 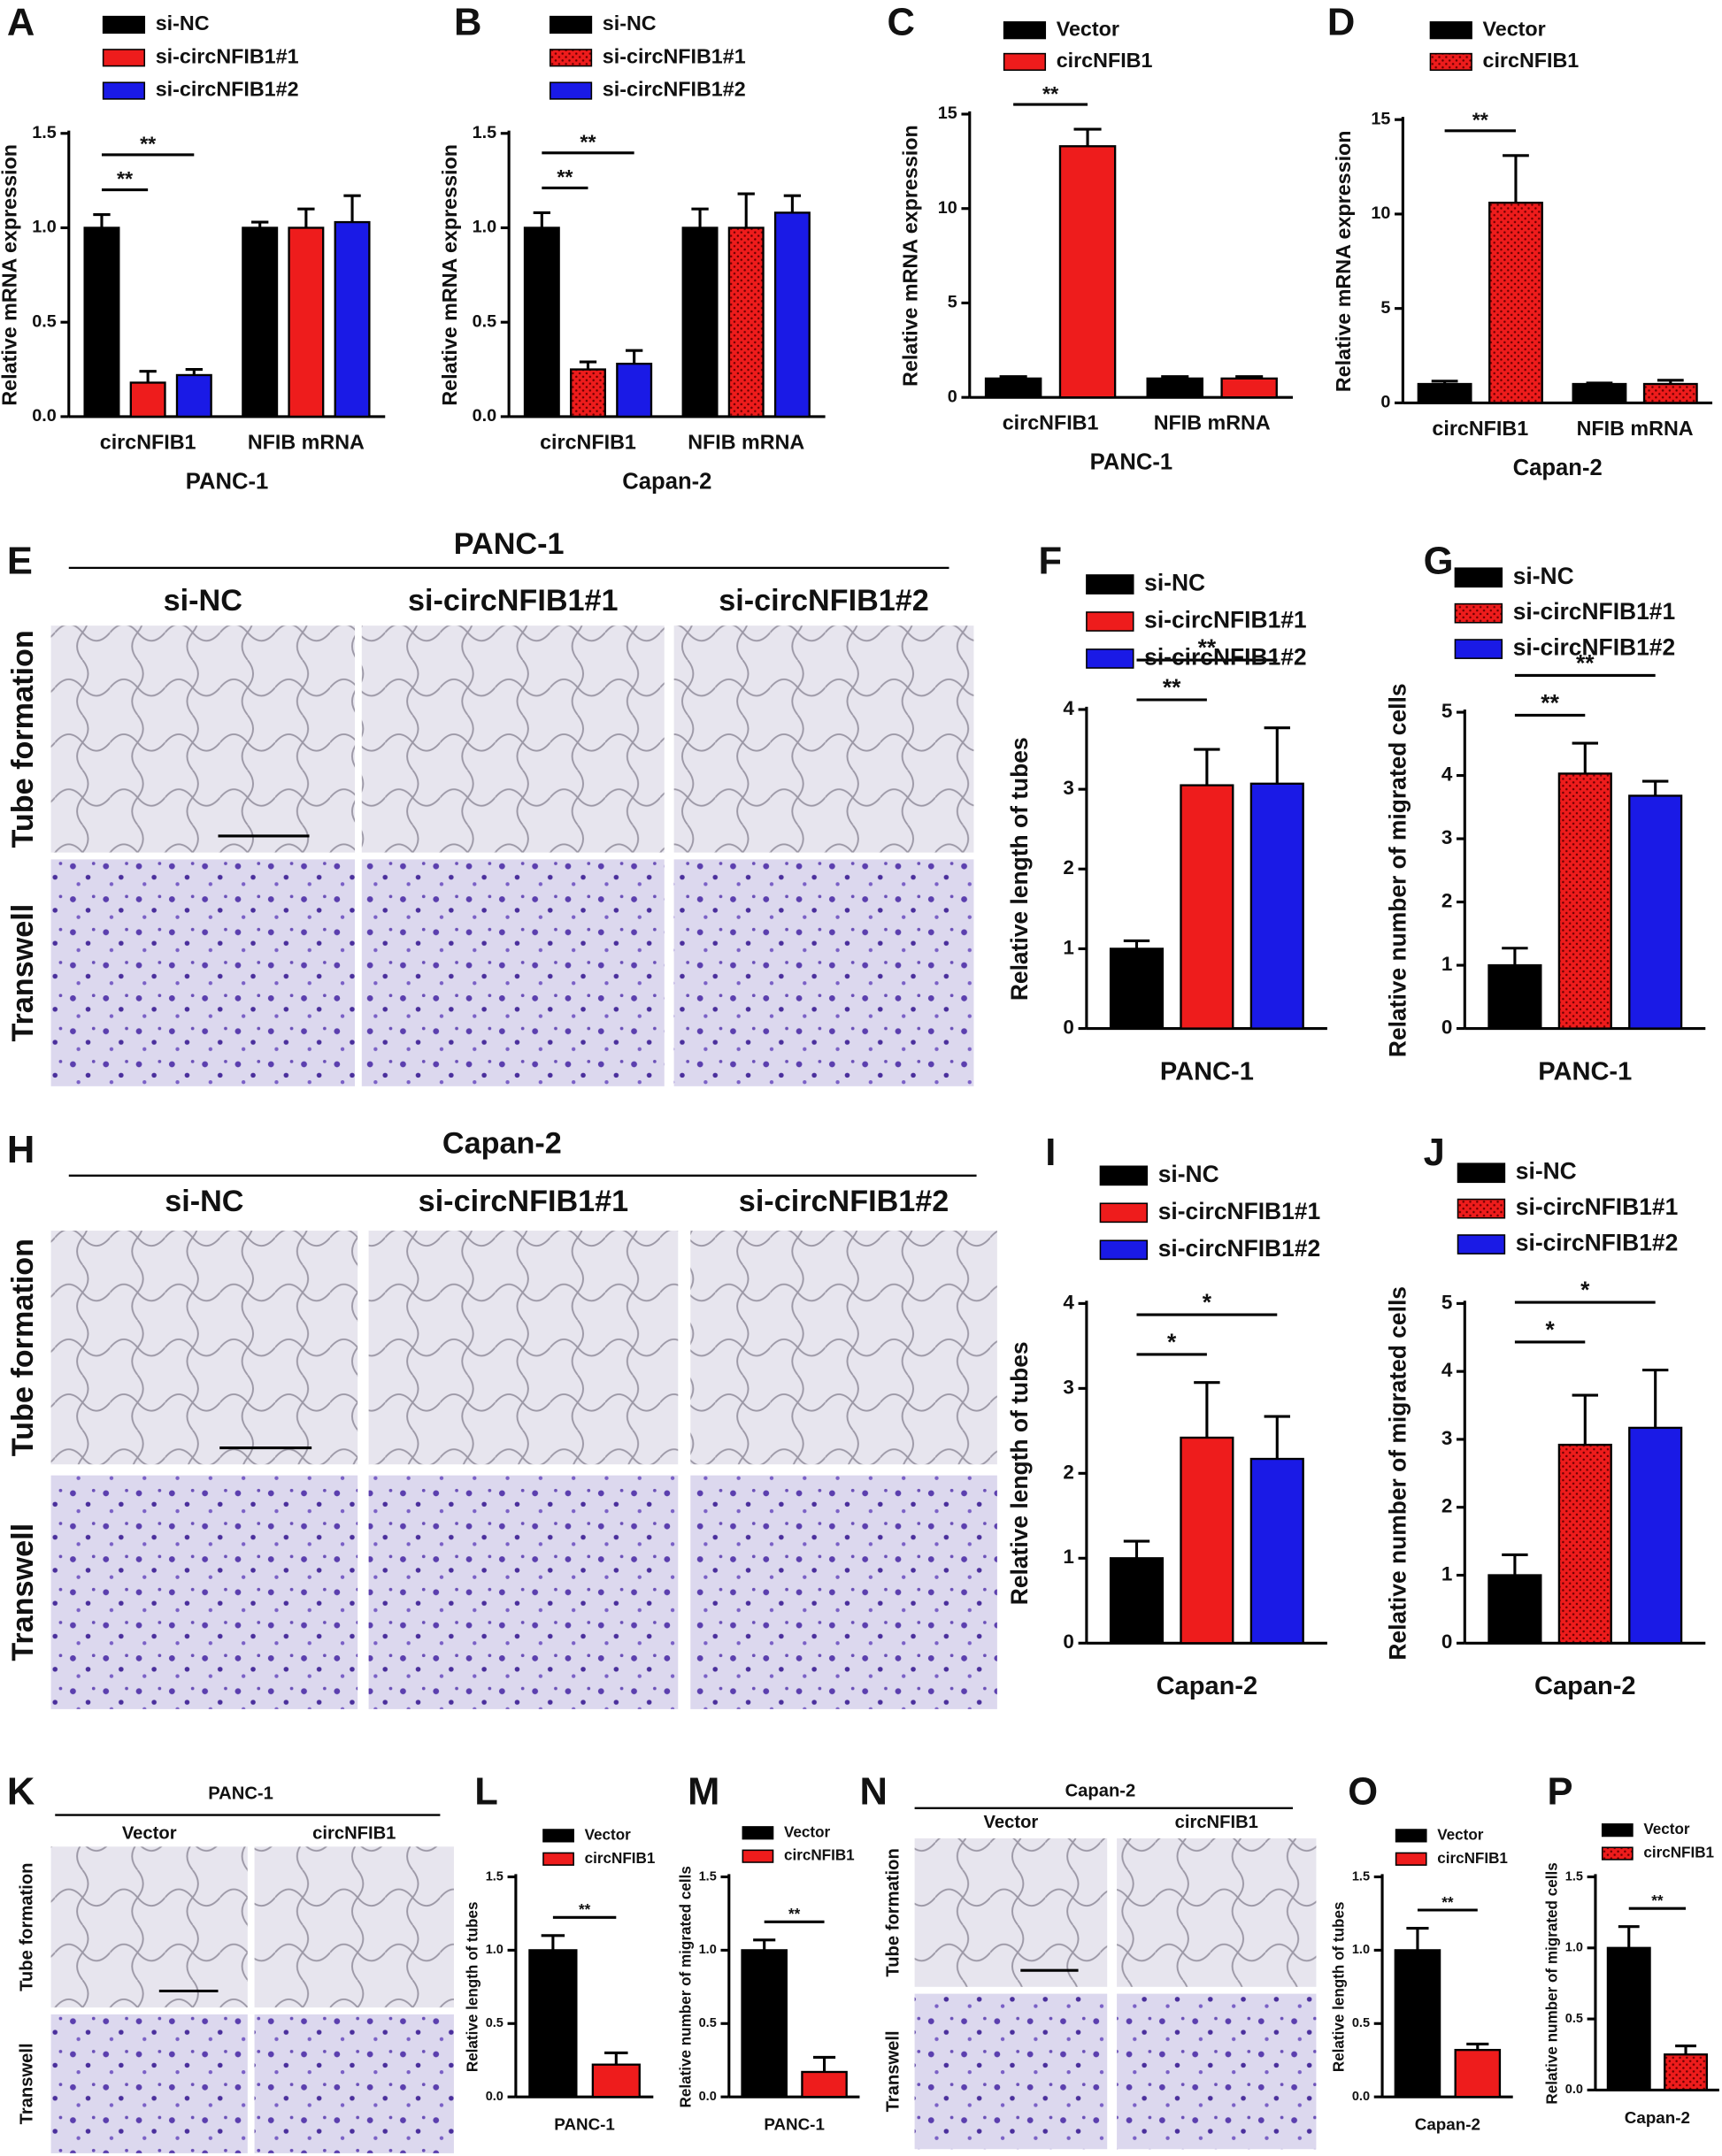 I want to click on panel-letter: I, so click(x=1051, y=1153).